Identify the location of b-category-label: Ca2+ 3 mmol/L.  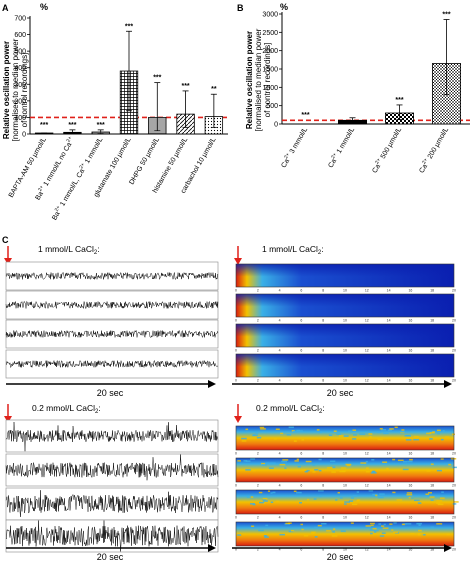
(294, 147).